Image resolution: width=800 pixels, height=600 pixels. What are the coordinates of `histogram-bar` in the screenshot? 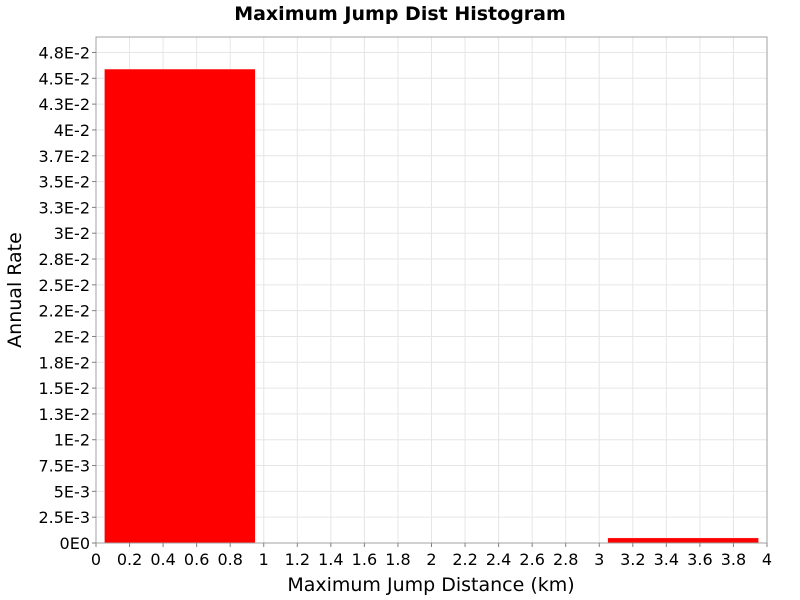 It's located at (683, 540).